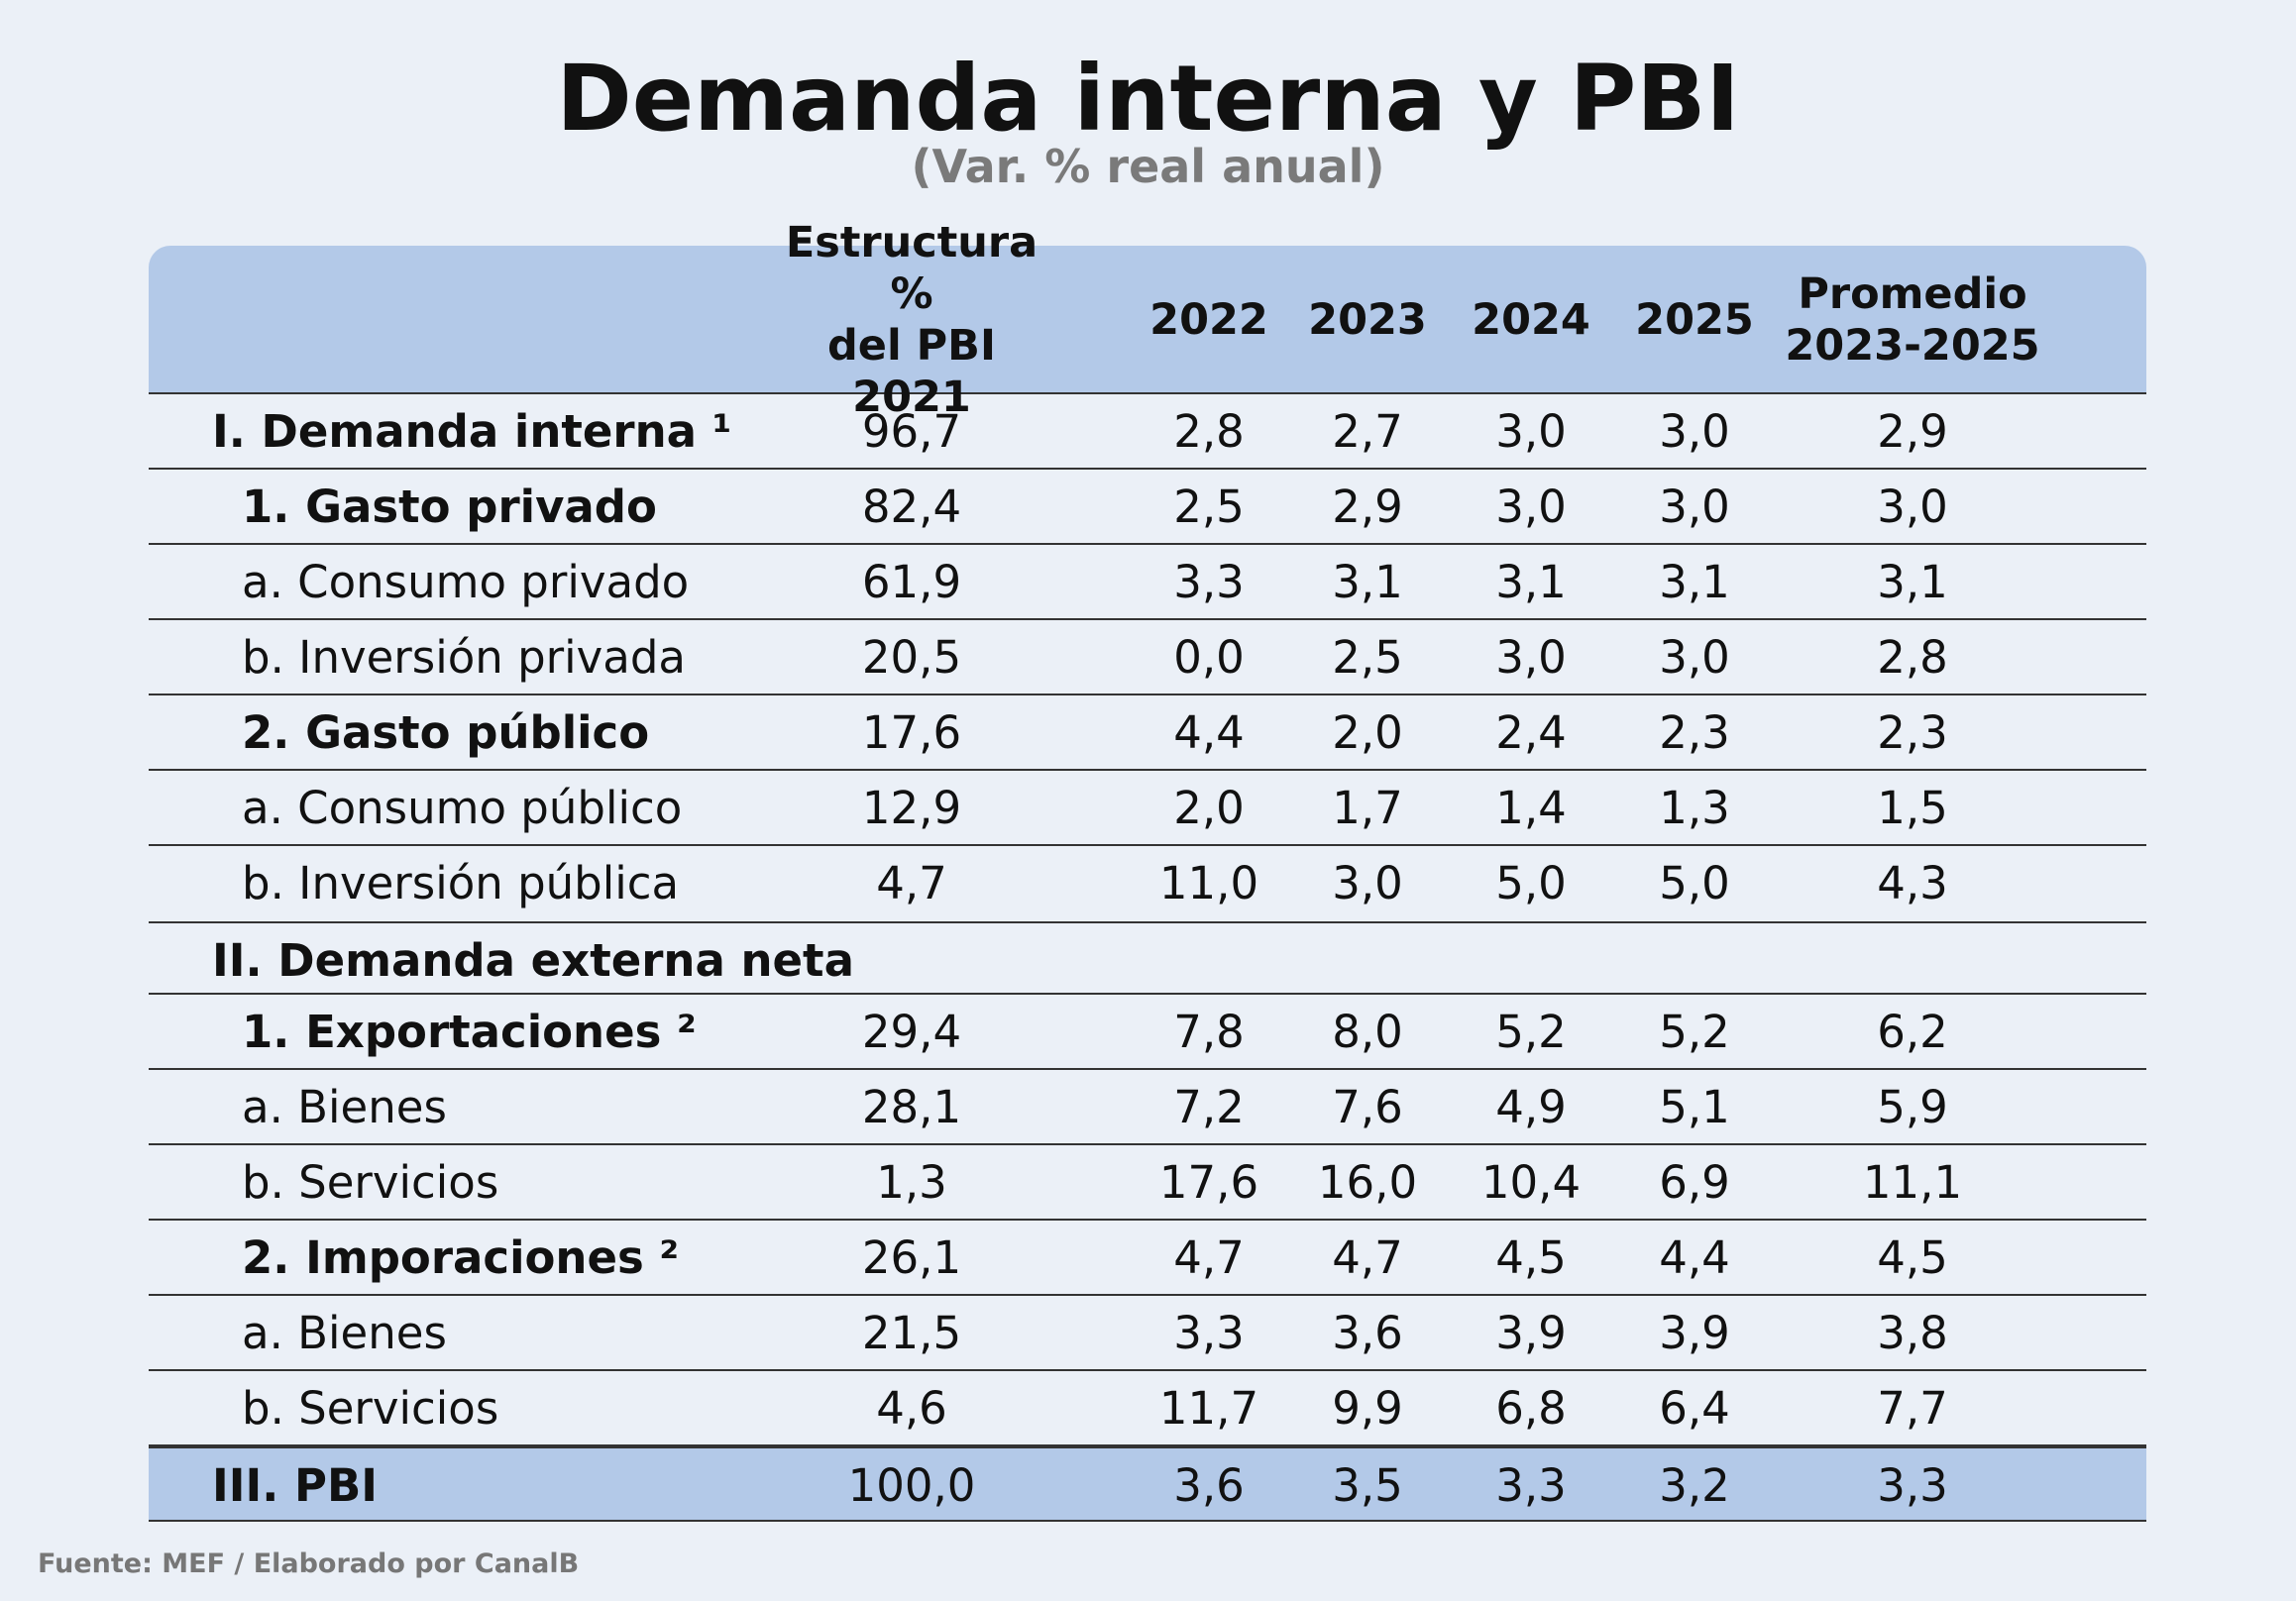 This screenshot has height=1601, width=2296. I want to click on table-row: a. Consumo privado 61,9 3,3 3,1 3,1 3,1 3,1, so click(1147, 583).